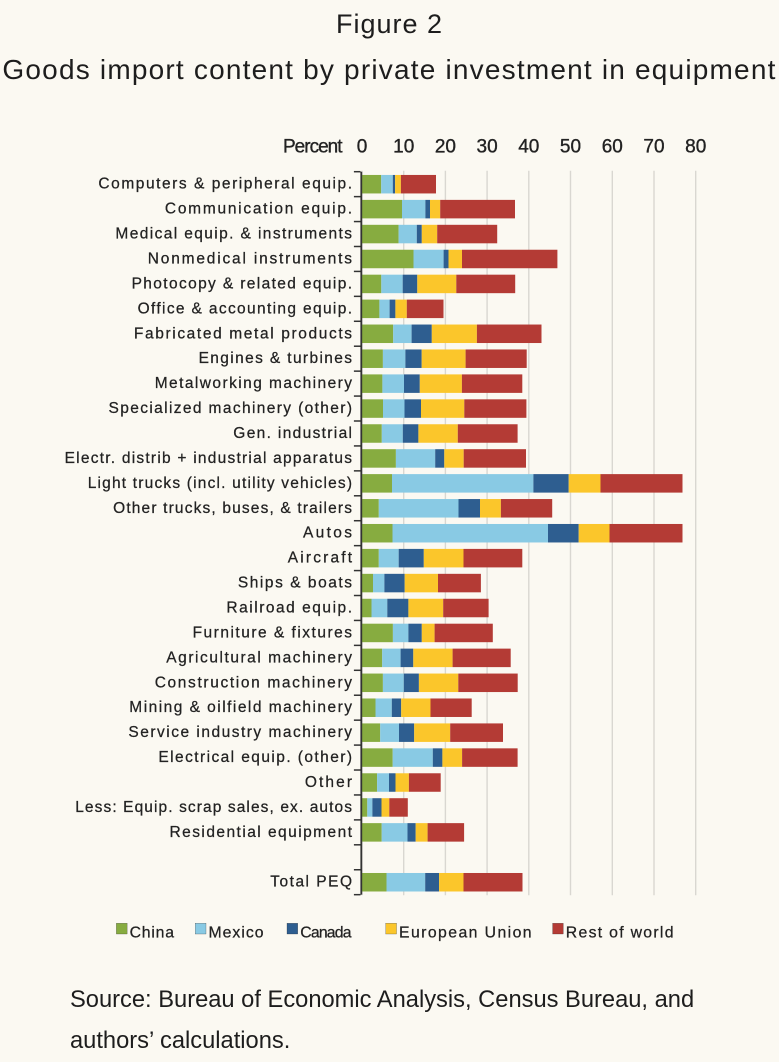 The height and width of the screenshot is (1062, 779). Describe the element at coordinates (445, 147) in the screenshot. I see `svg-text: 20` at that location.